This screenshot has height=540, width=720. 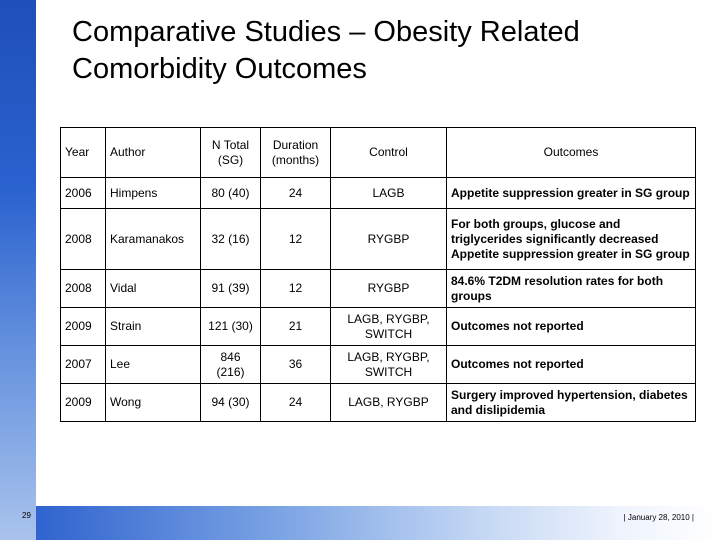 What do you see at coordinates (83, 193) in the screenshot?
I see `cell-year: 2006` at bounding box center [83, 193].